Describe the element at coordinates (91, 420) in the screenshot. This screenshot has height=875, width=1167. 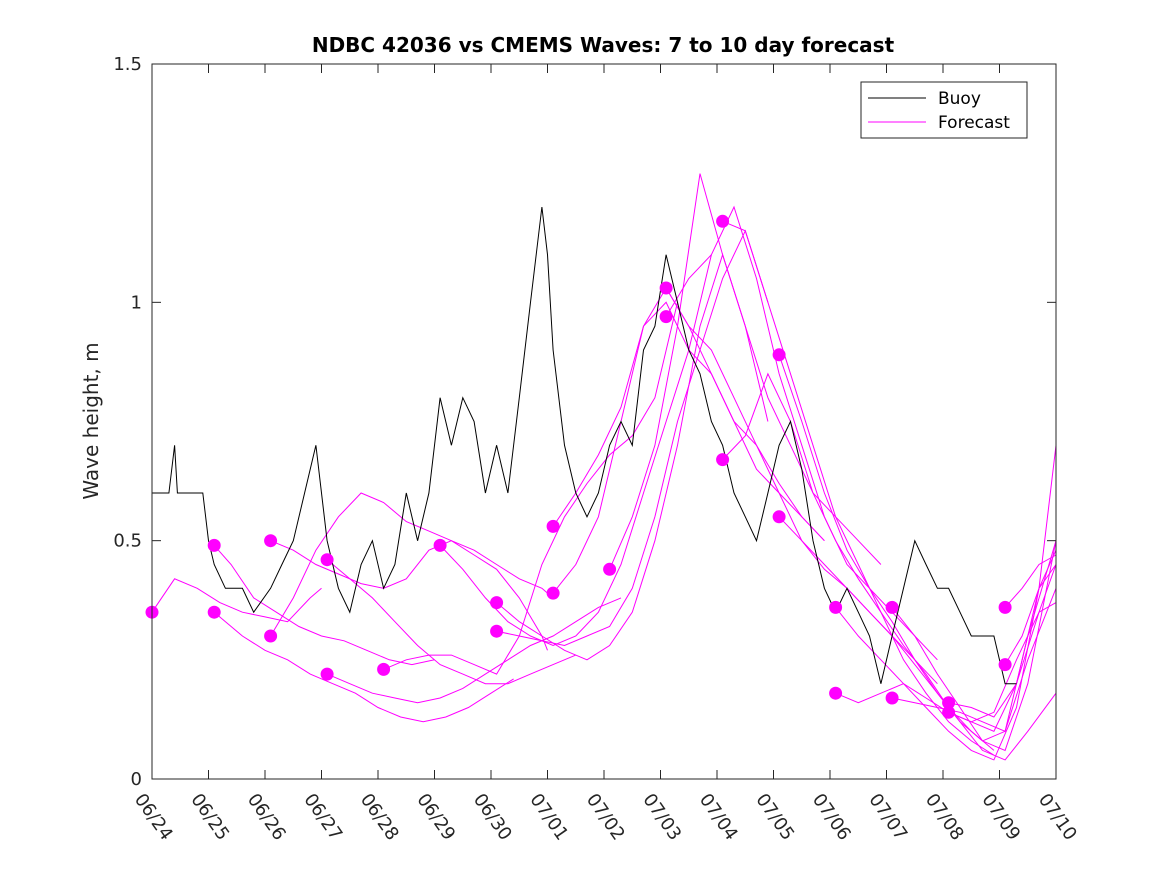
I see `y-axis-label: Wave height, m` at that location.